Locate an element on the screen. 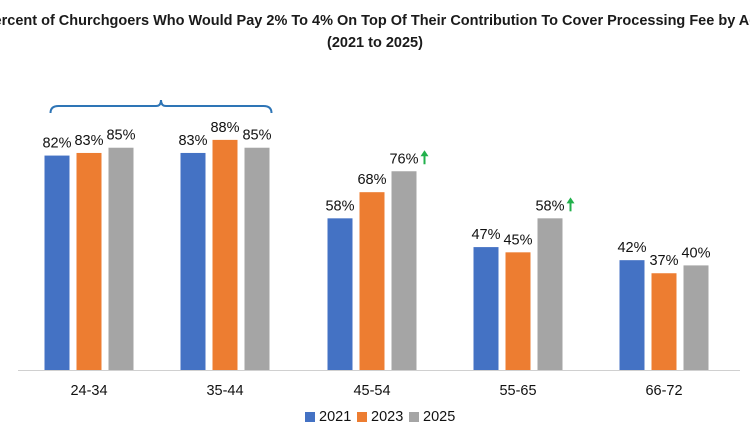 This screenshot has height=434, width=750. data-label-35-44-2025: 85% is located at coordinates (256, 136).